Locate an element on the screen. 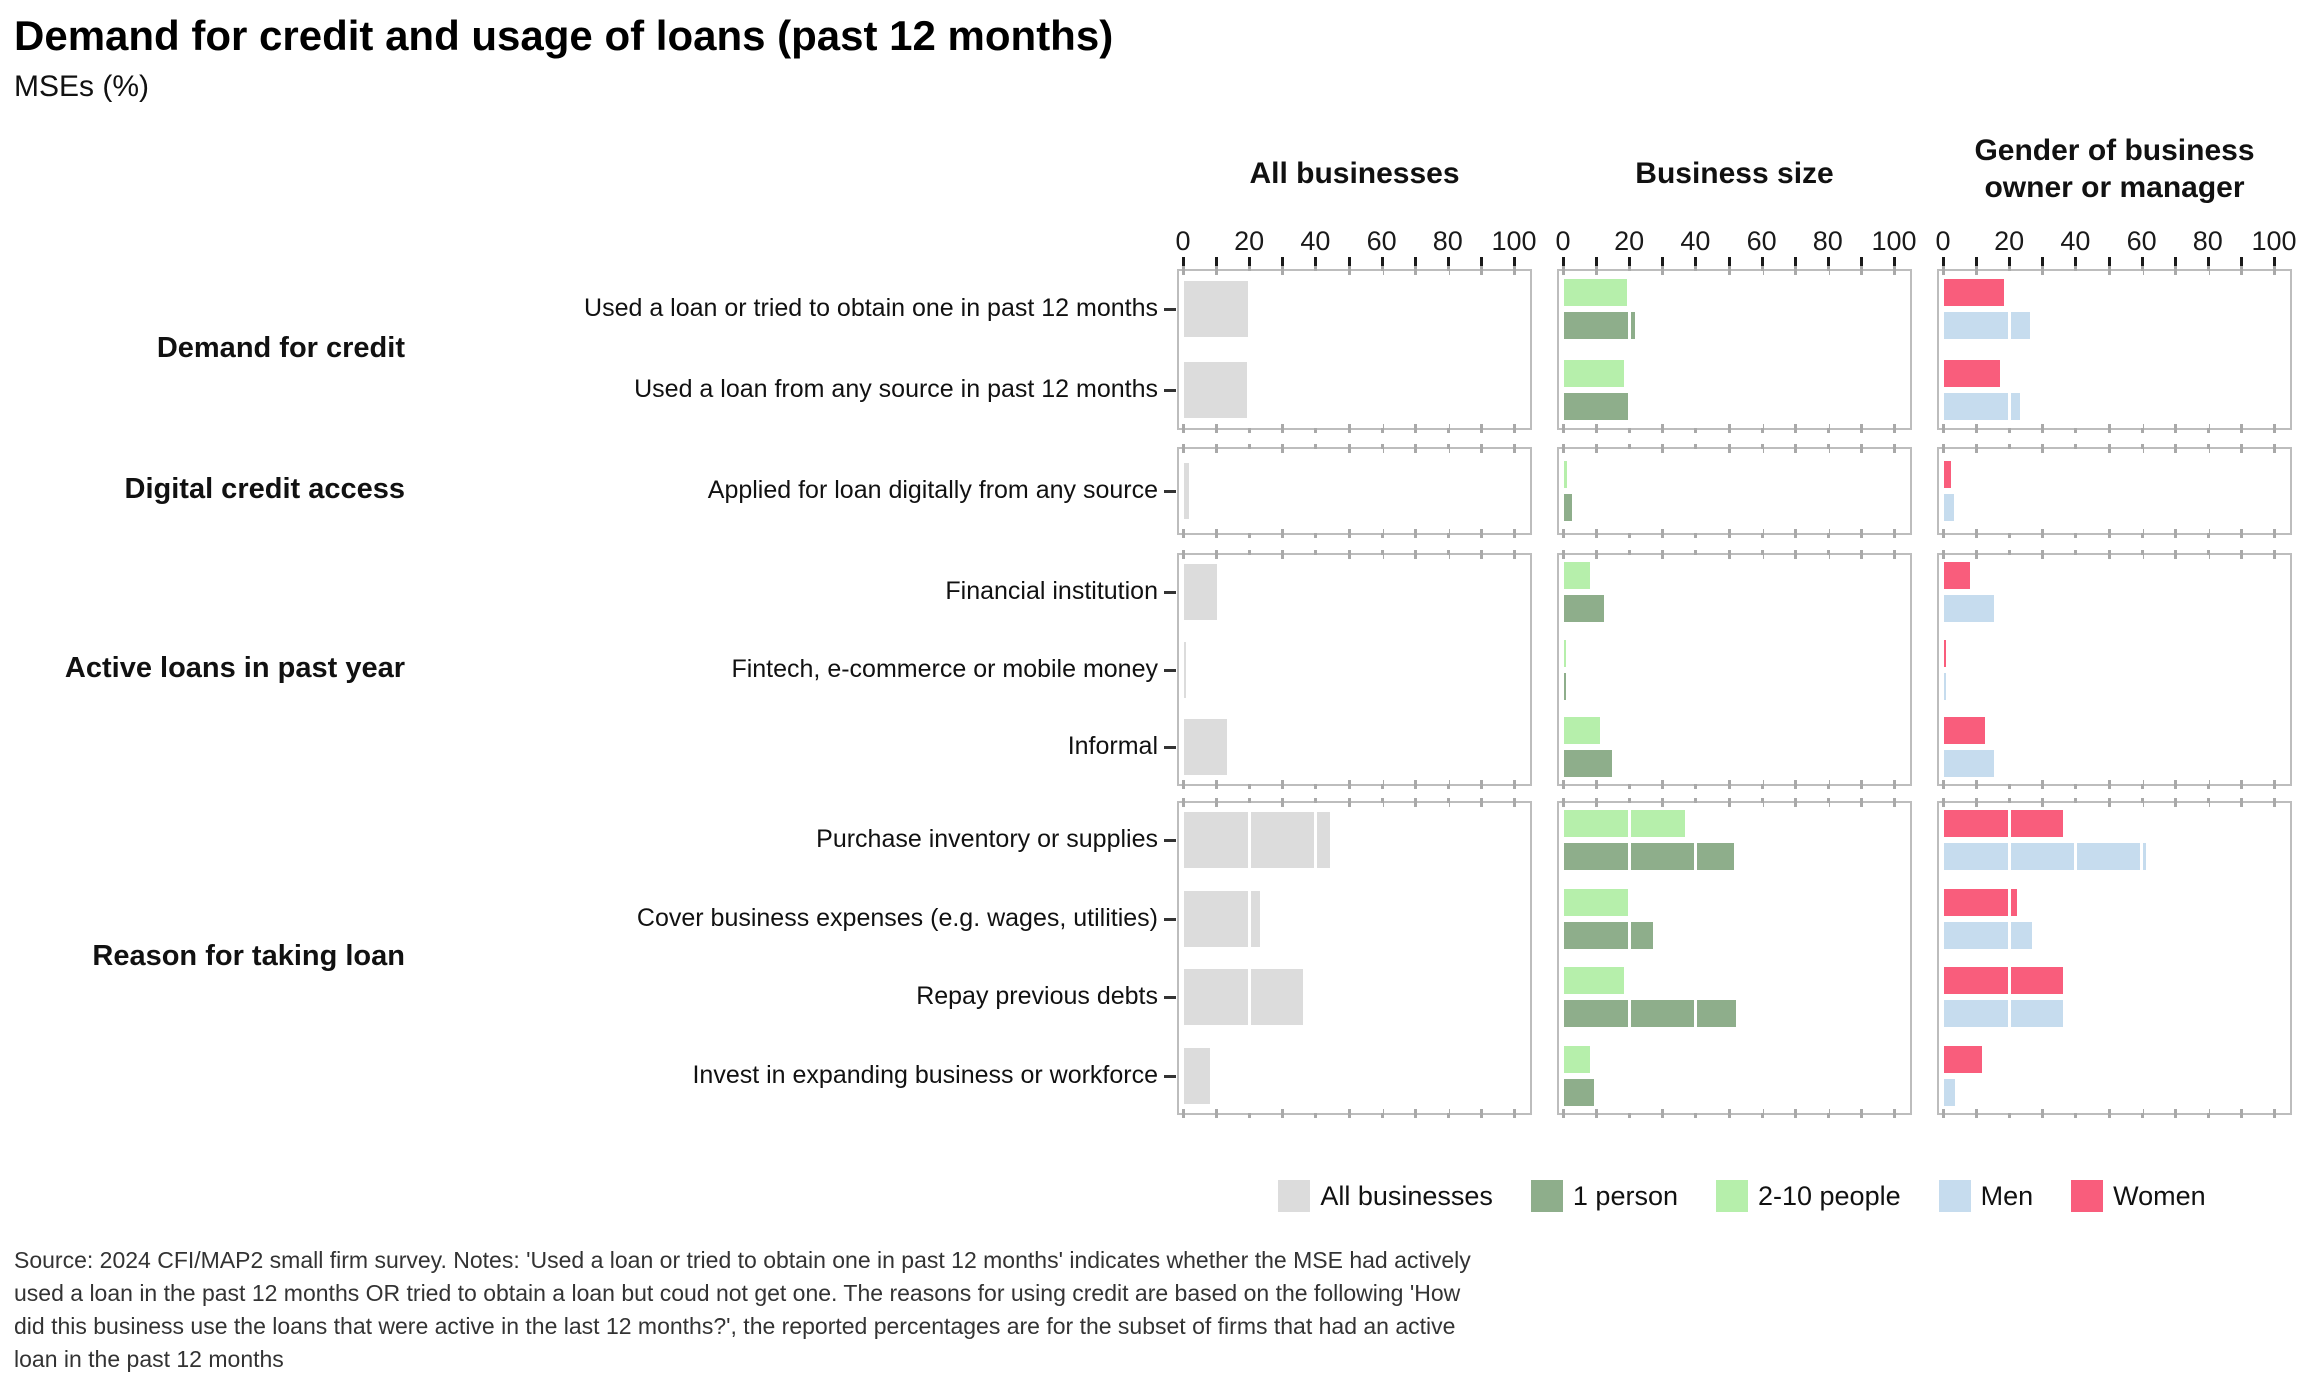 Image resolution: width=2304 pixels, height=1382 pixels. group-label: Demand for credit is located at coordinates (280, 347).